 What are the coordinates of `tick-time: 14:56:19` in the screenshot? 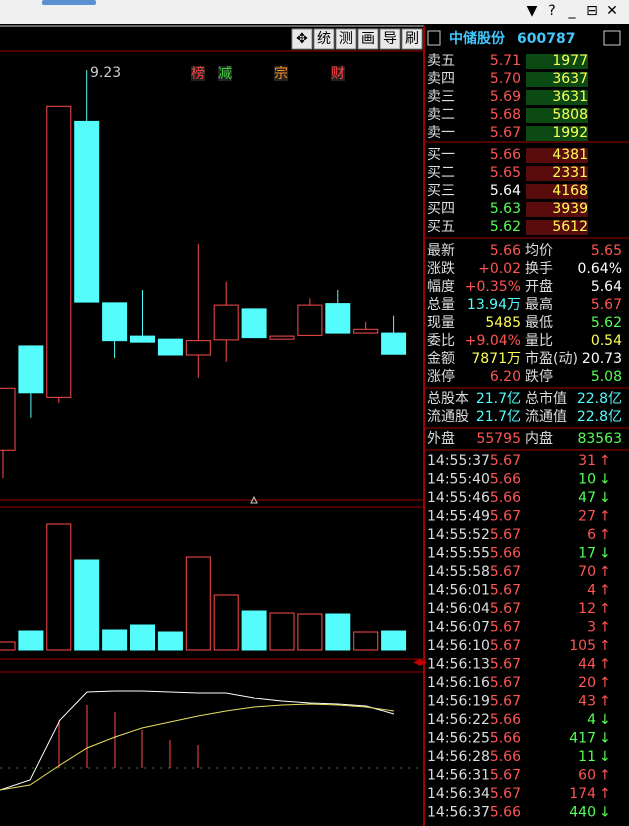 It's located at (458, 702).